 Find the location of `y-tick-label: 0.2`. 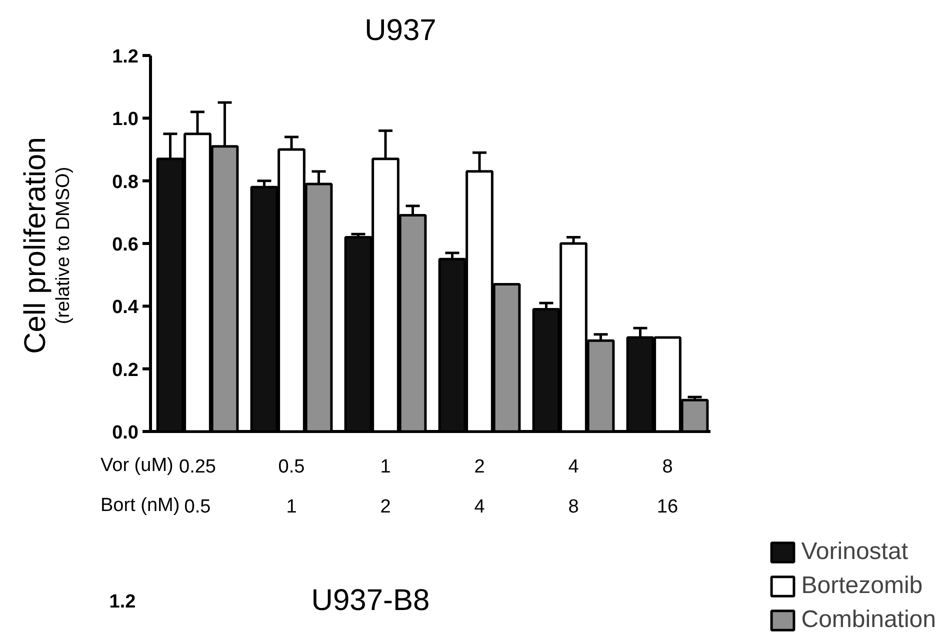

y-tick-label: 0.2 is located at coordinates (125, 370).